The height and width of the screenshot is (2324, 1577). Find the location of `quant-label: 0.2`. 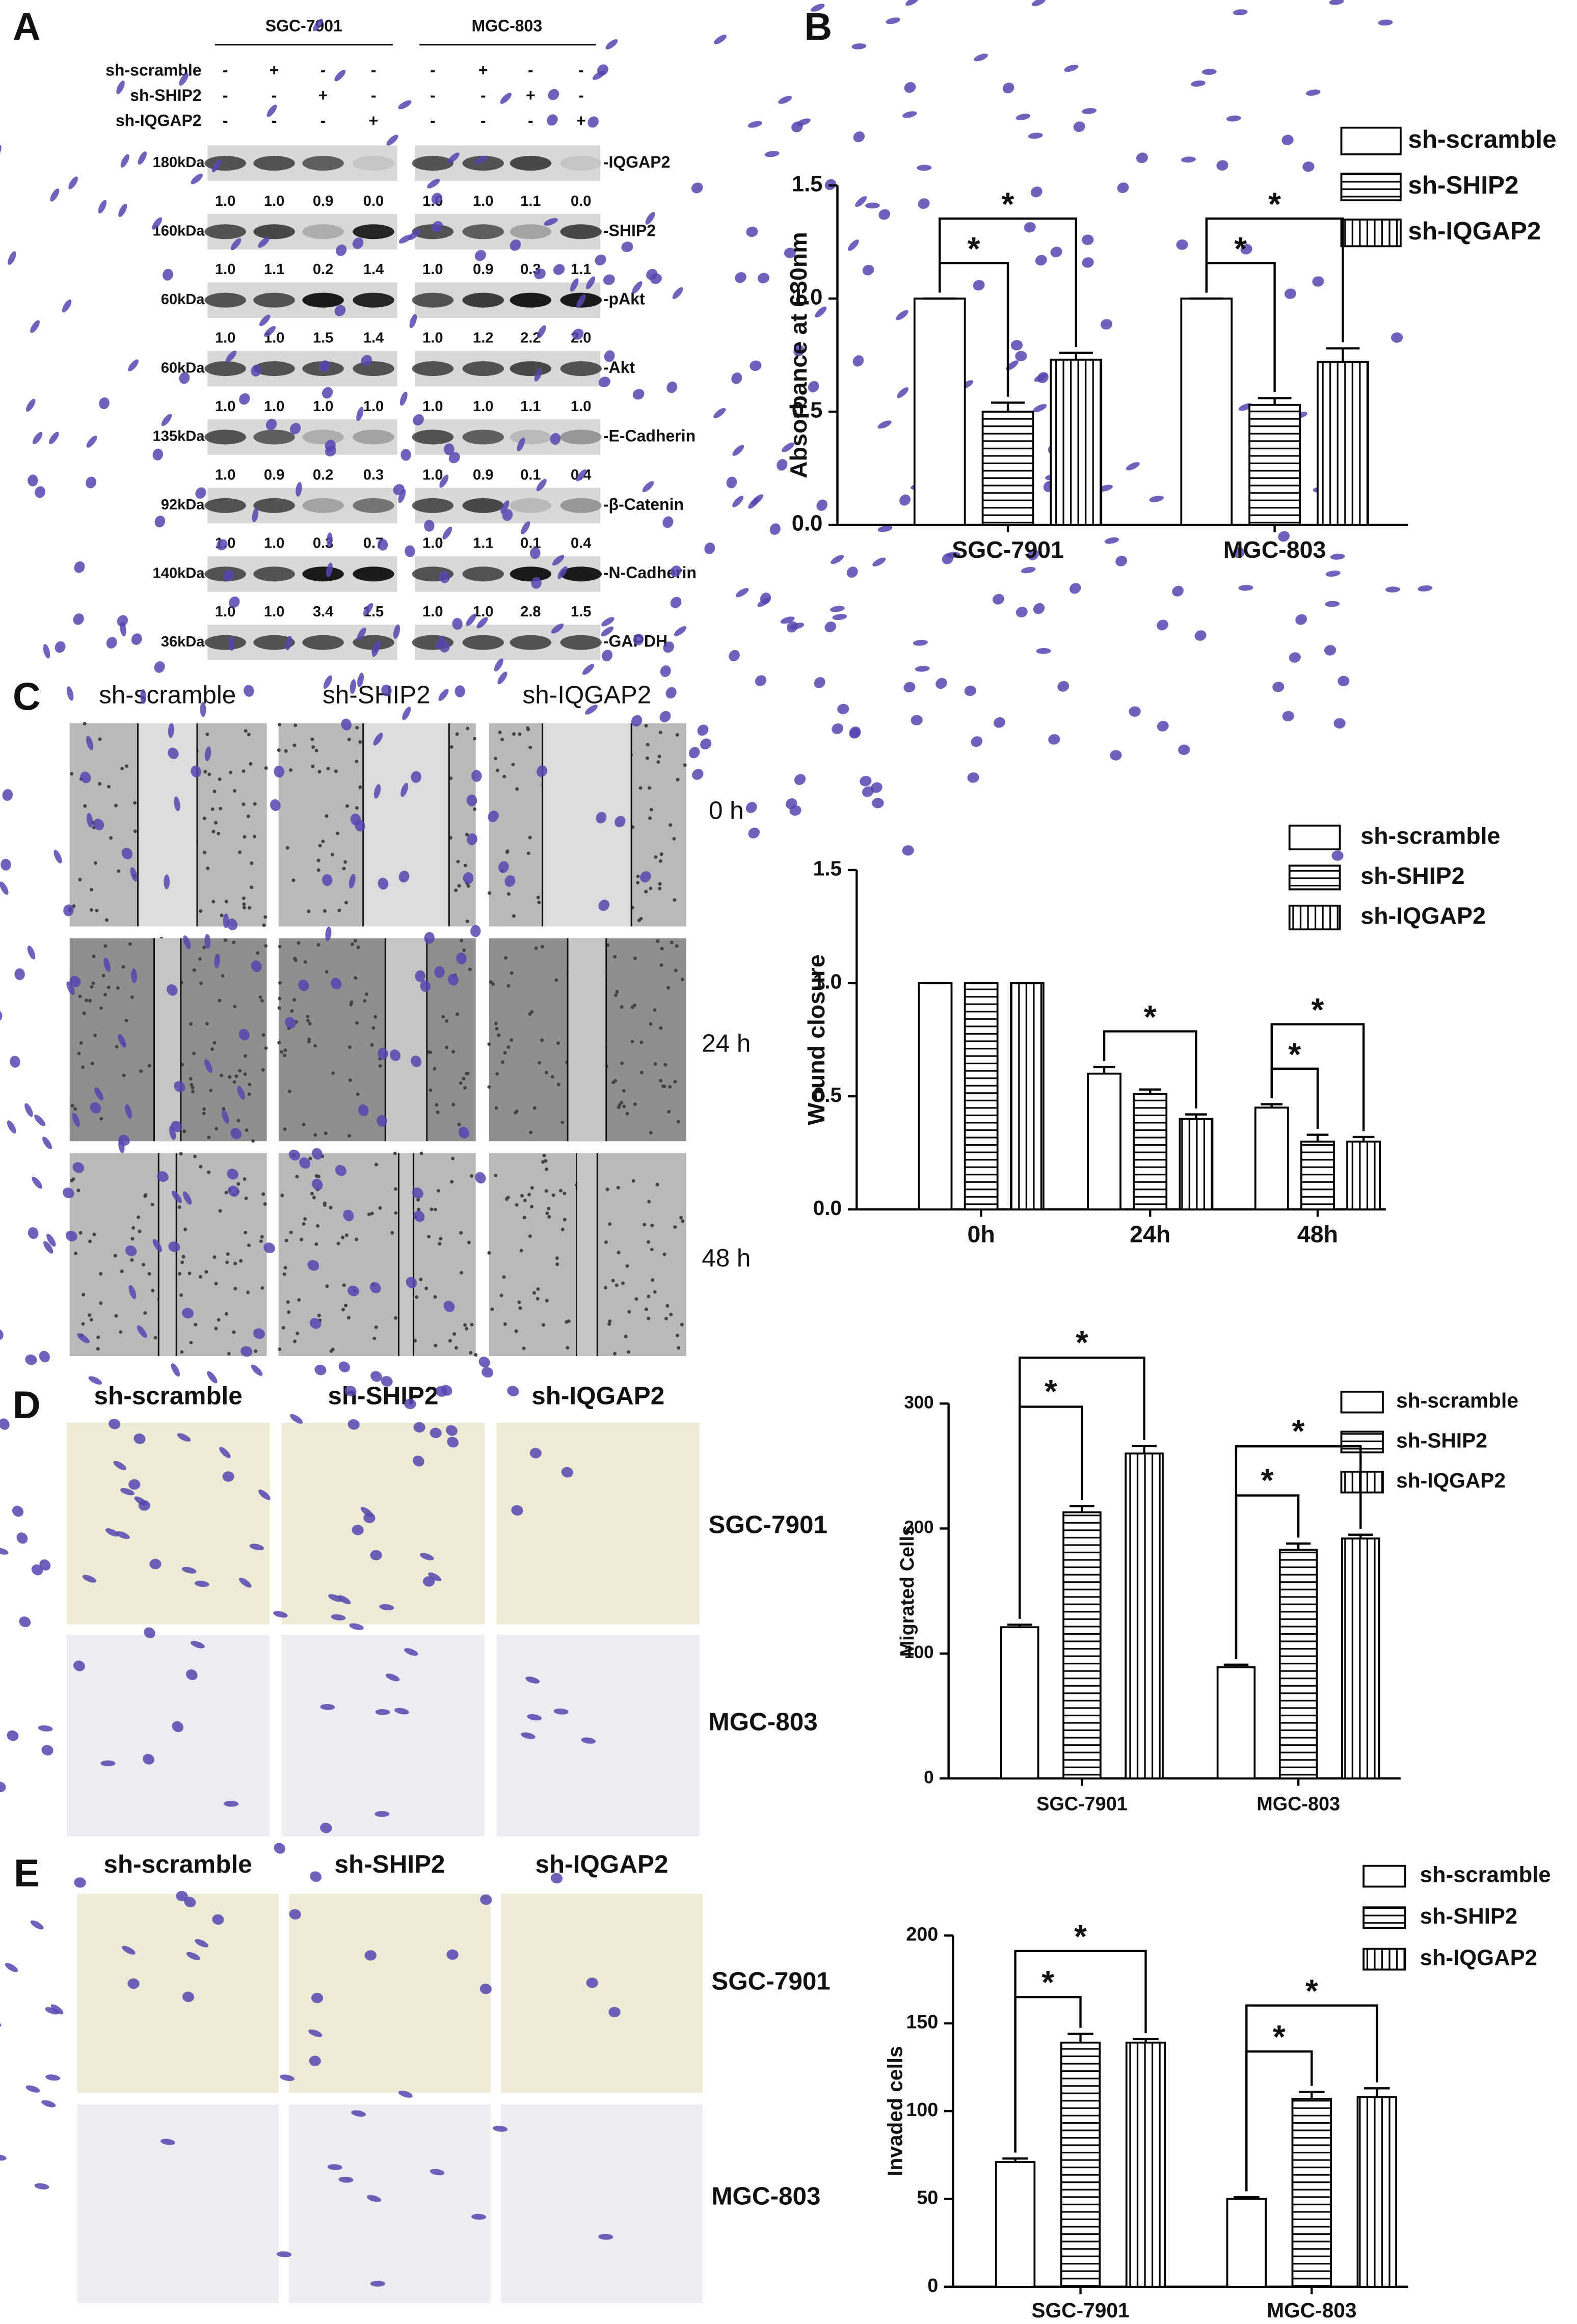

quant-label: 0.2 is located at coordinates (323, 269).